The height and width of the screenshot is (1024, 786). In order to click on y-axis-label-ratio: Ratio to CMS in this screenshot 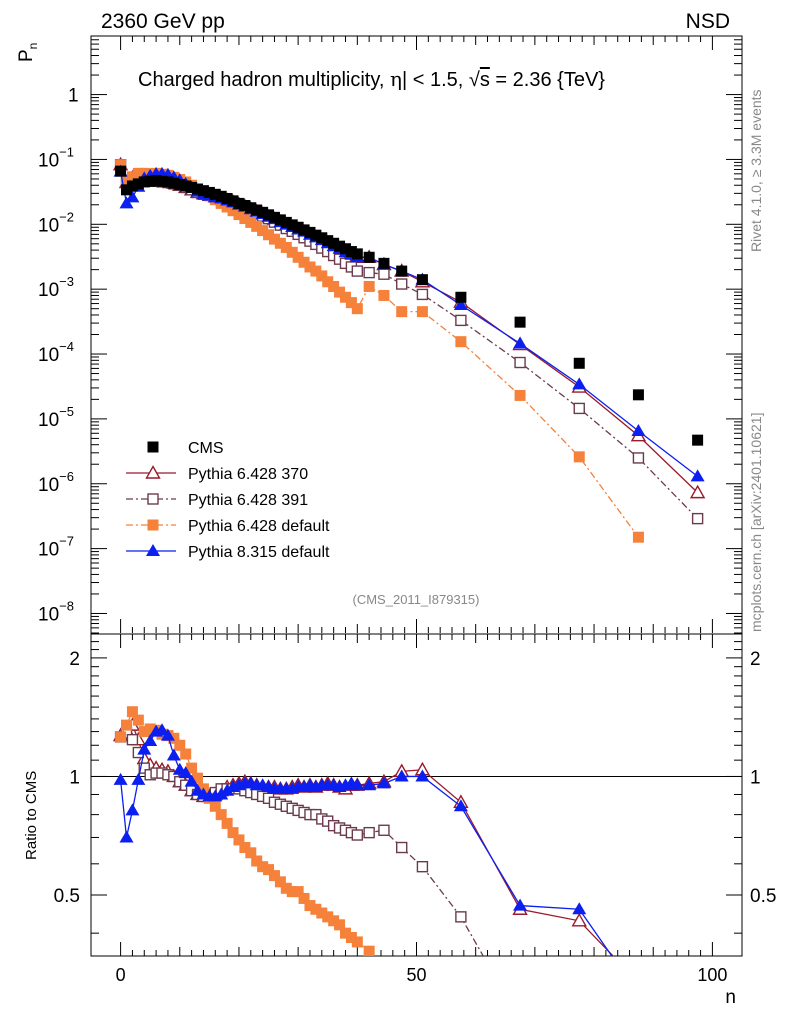, I will do `click(31, 815)`.